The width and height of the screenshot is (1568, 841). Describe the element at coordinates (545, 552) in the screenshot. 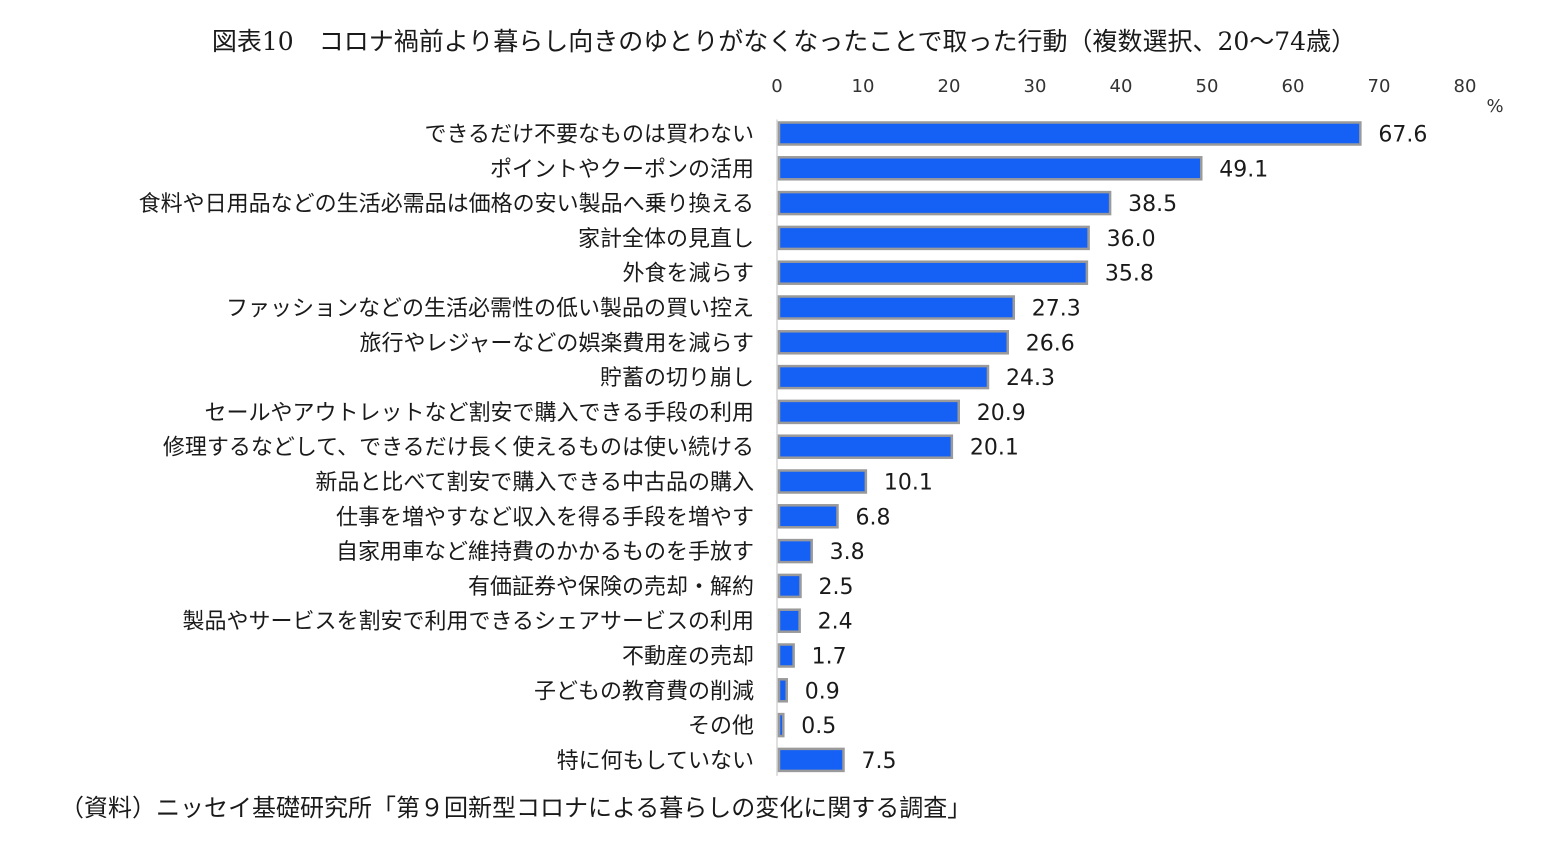

I see `category-label: 自家用車など維持費のかかるものを手放す` at that location.